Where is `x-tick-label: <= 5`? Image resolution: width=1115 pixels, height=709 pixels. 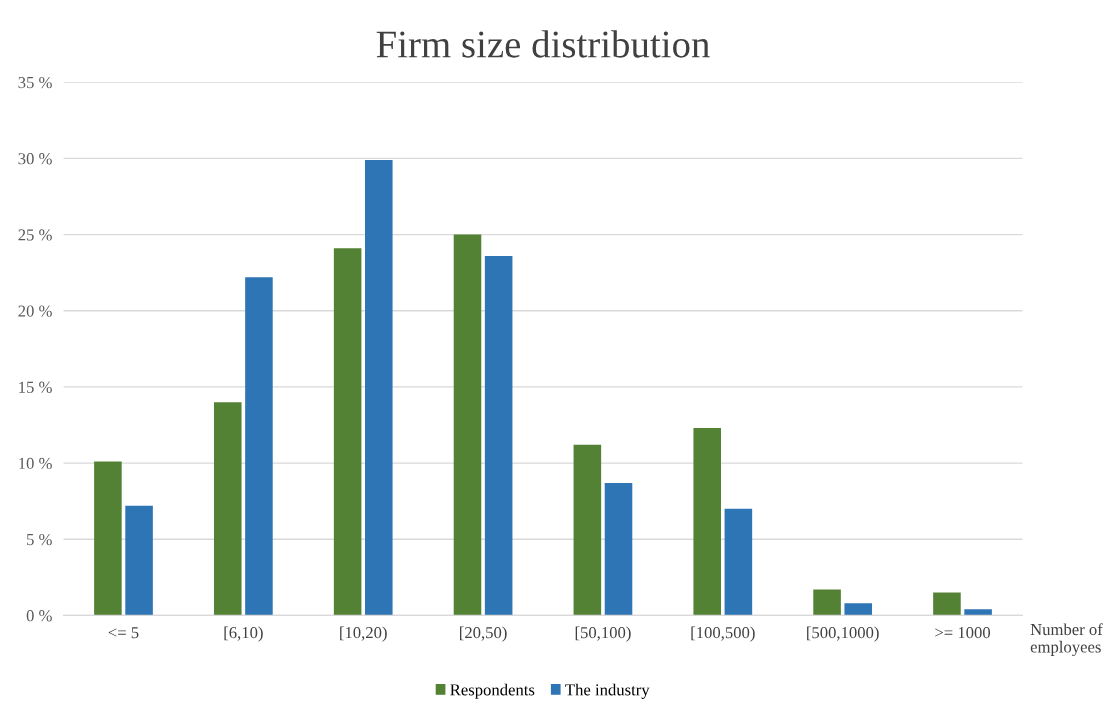
x-tick-label: <= 5 is located at coordinates (123, 633).